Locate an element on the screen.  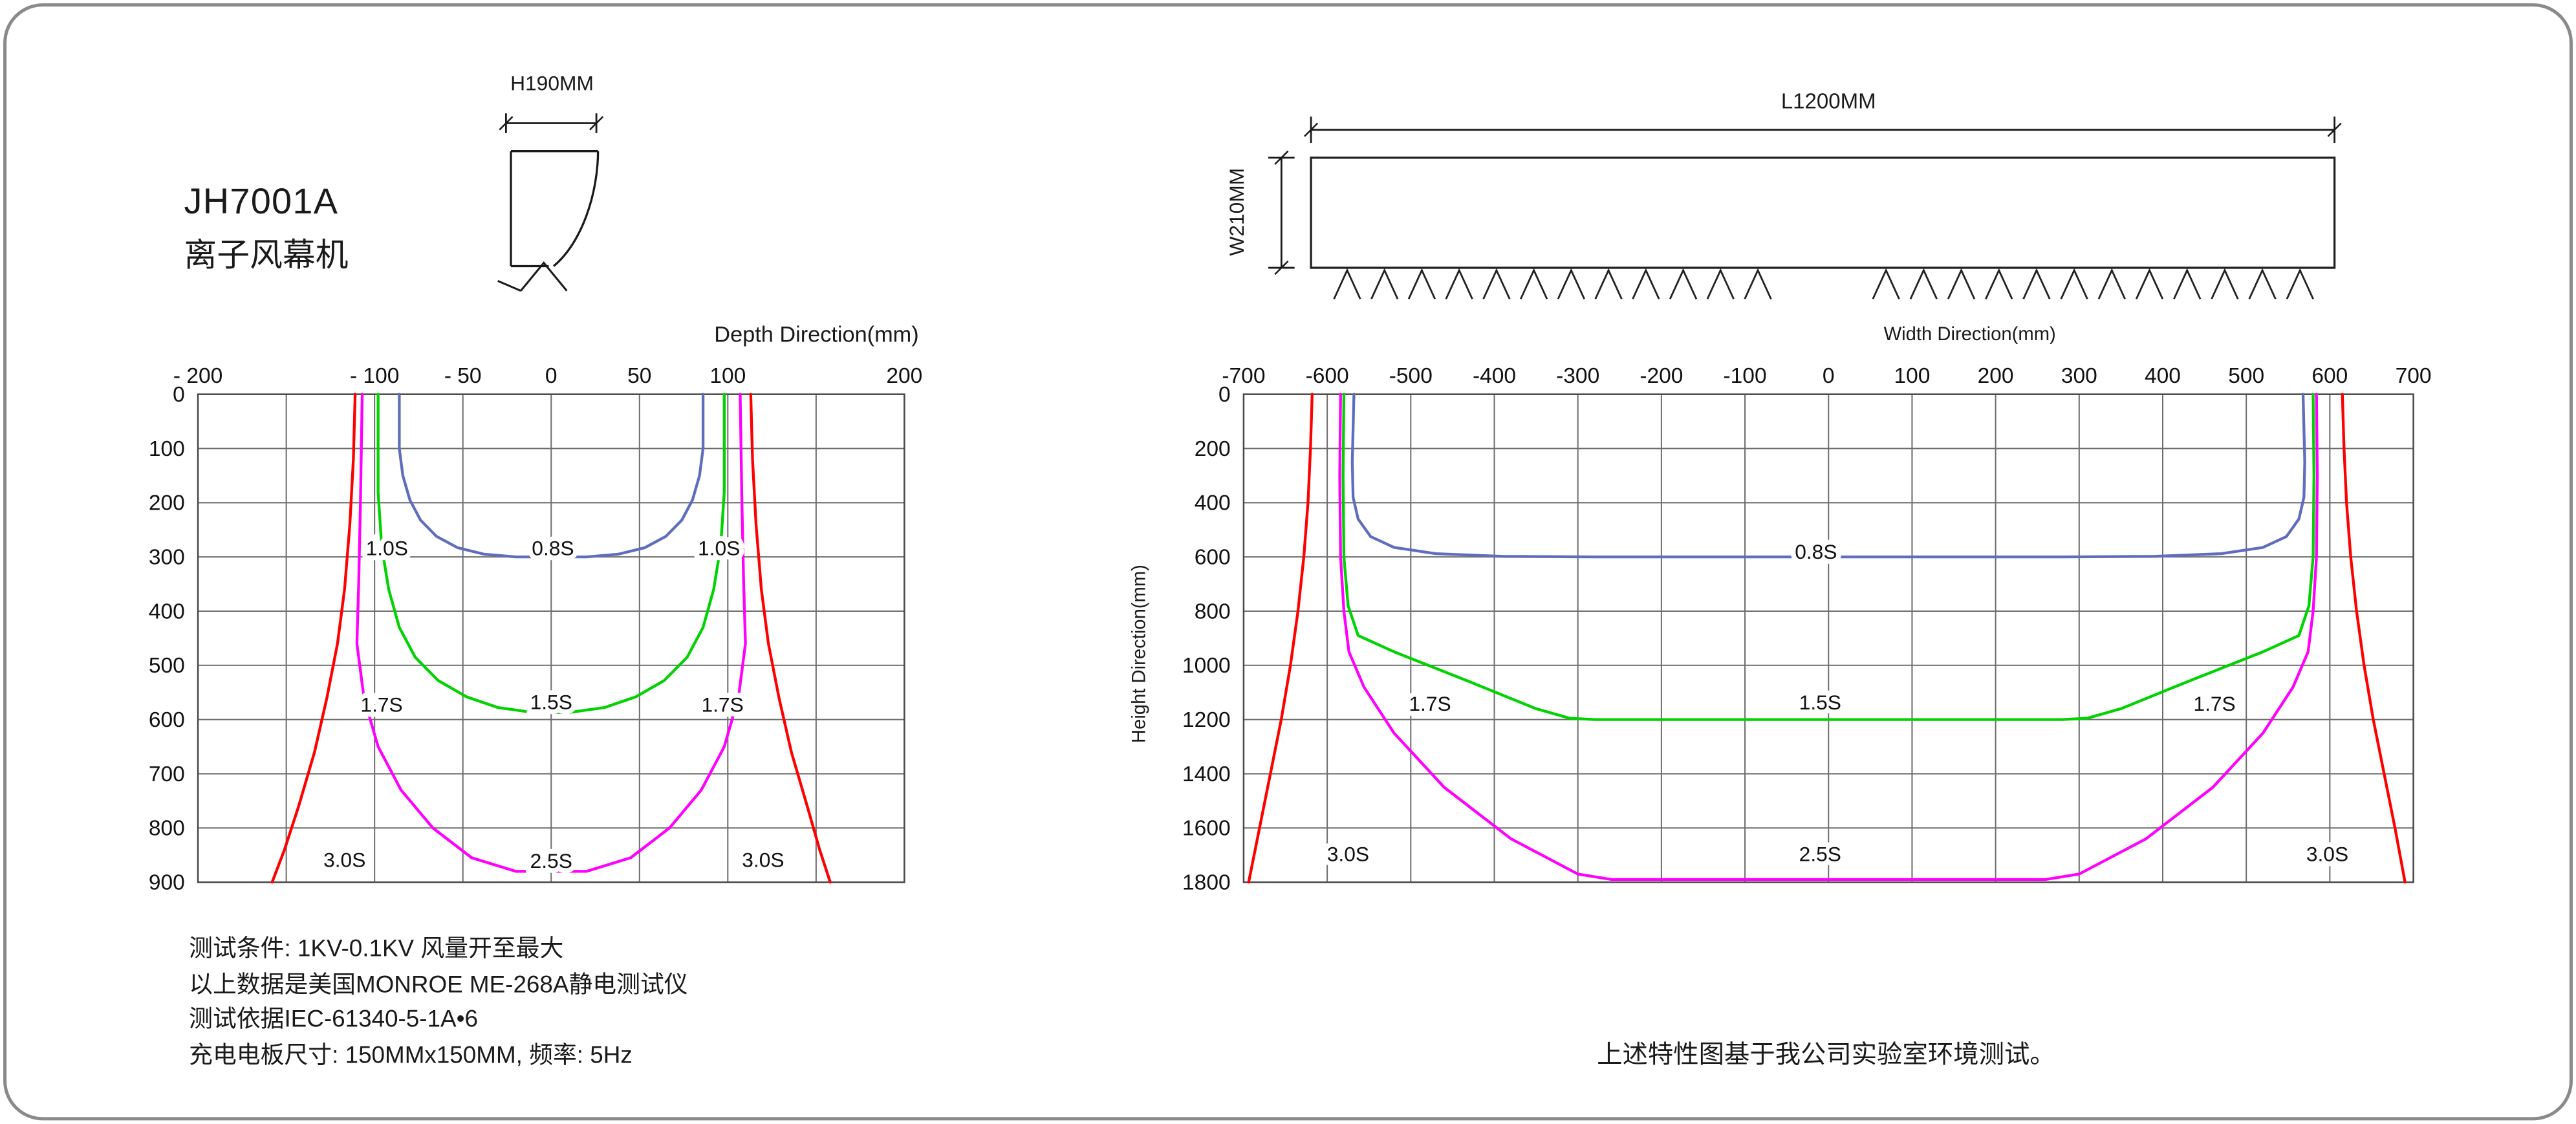
note-line: 测试条件: 1KV-0.1KV 风量开至最大 is located at coordinates (376, 949).